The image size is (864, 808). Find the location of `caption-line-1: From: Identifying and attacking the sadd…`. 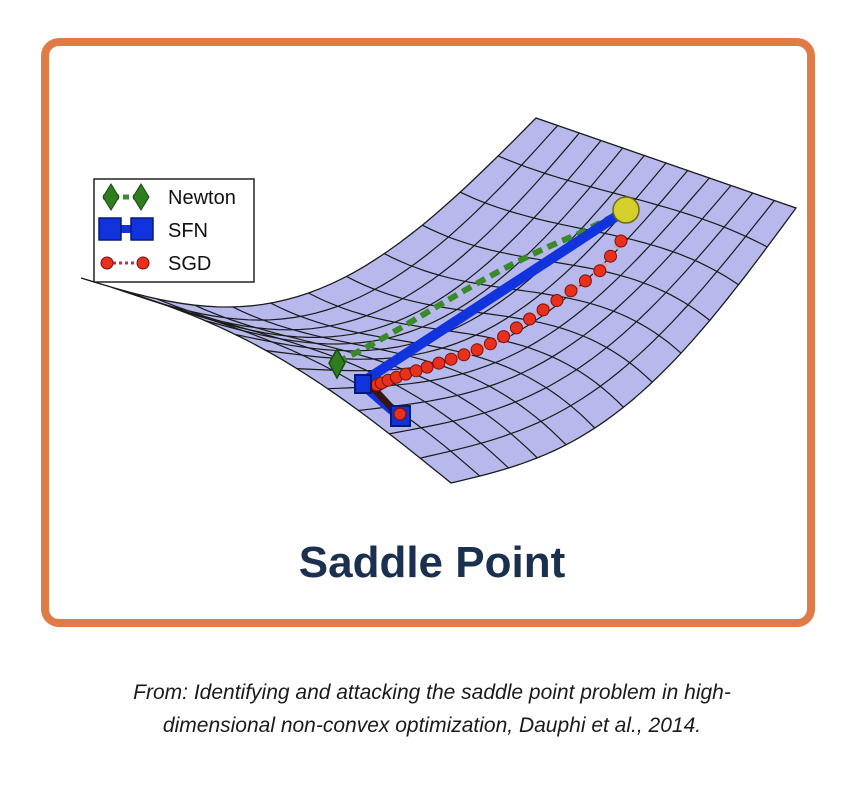

caption-line-1: From: Identifying and attacking the sadd… is located at coordinates (432, 692).